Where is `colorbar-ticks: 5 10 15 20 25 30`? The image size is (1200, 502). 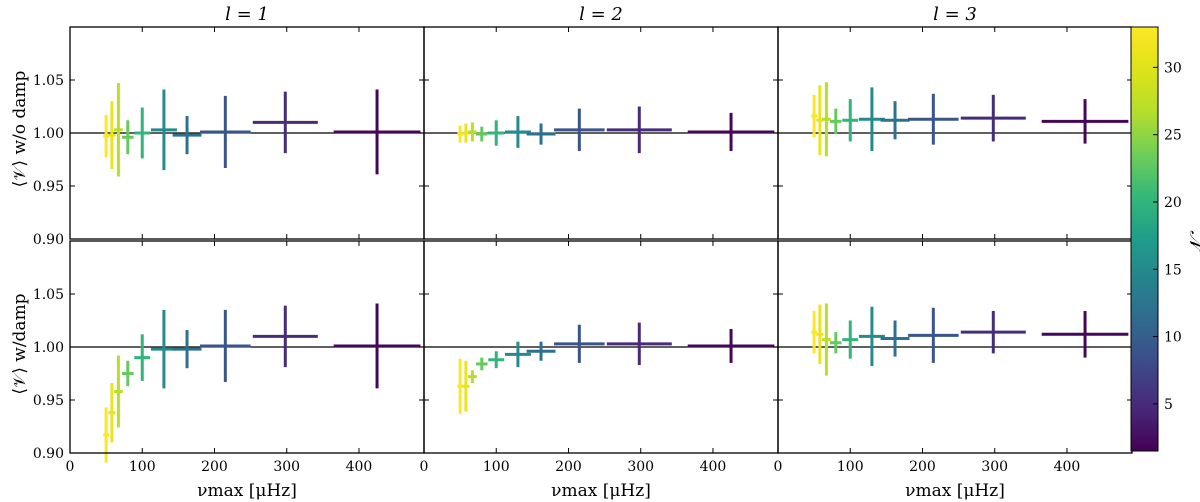
colorbar-ticks: 5 10 15 20 25 30 is located at coordinates (1167, 236).